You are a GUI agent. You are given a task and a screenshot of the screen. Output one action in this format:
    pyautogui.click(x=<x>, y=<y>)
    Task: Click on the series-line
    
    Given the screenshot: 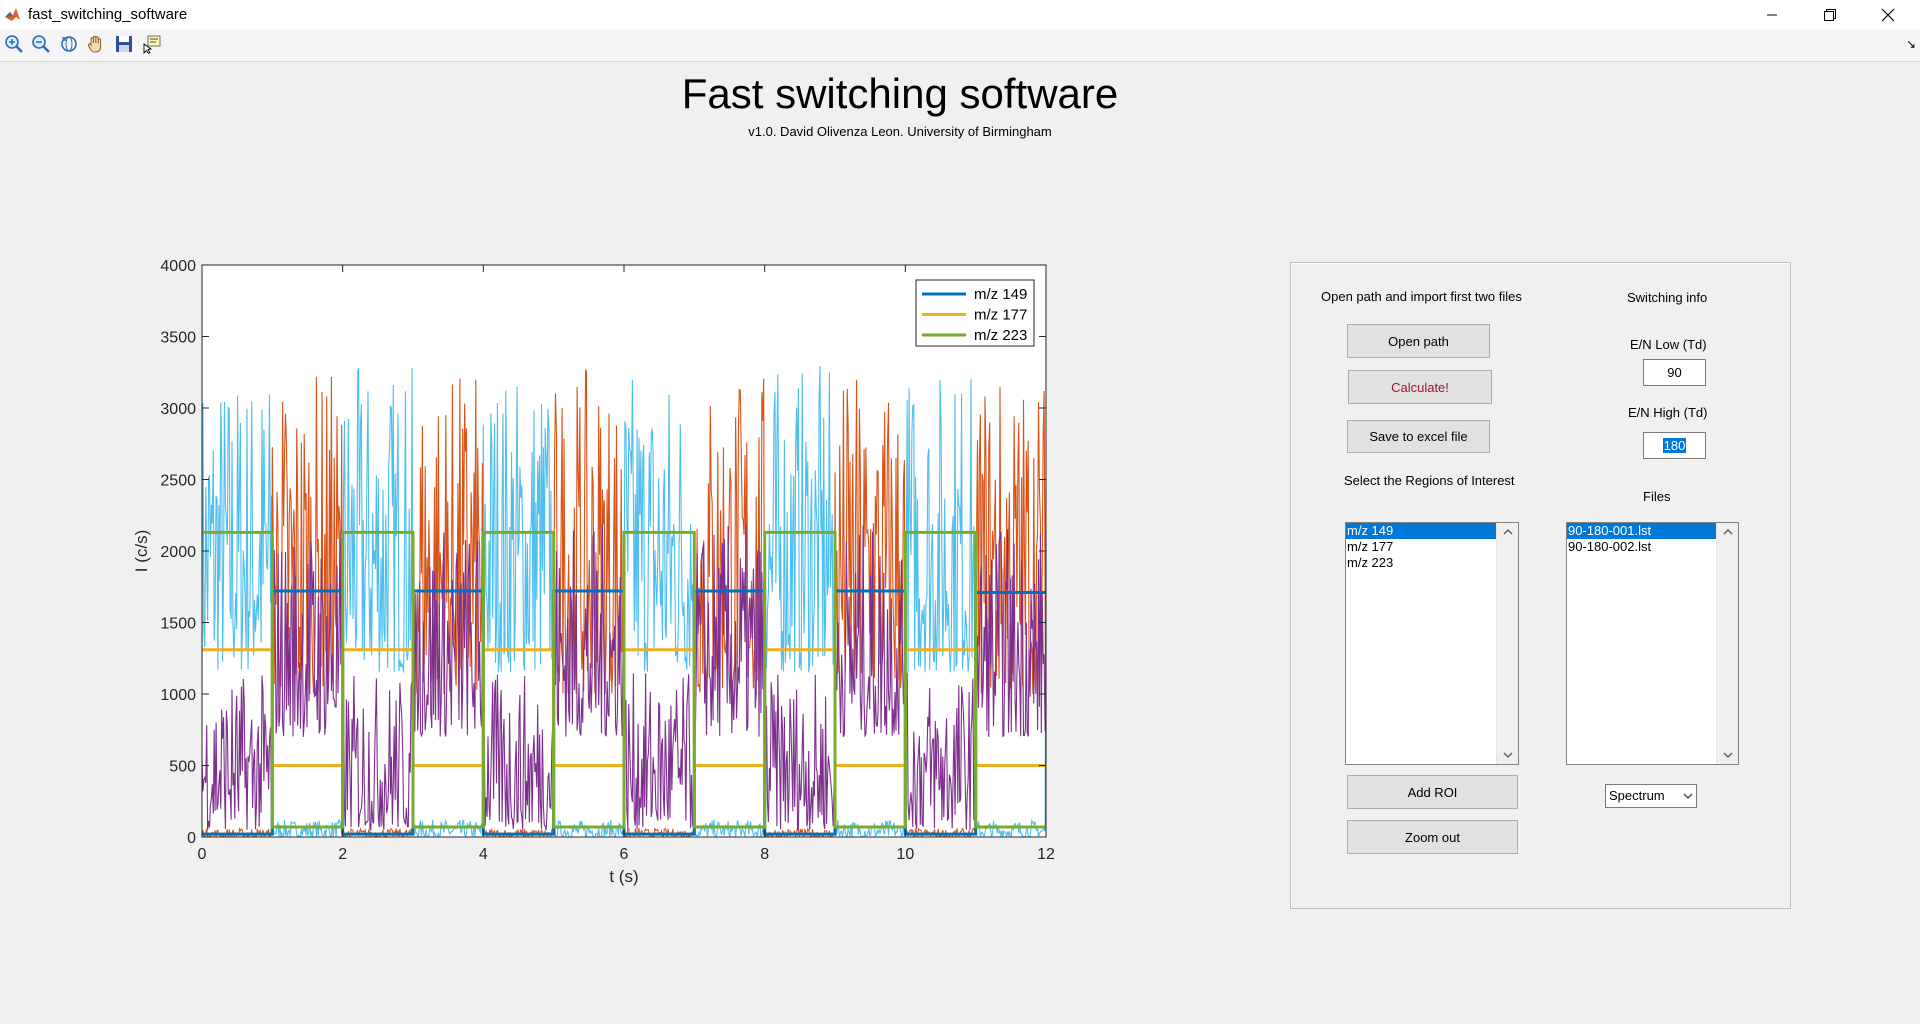 What is the action you would take?
    pyautogui.click(x=624, y=679)
    